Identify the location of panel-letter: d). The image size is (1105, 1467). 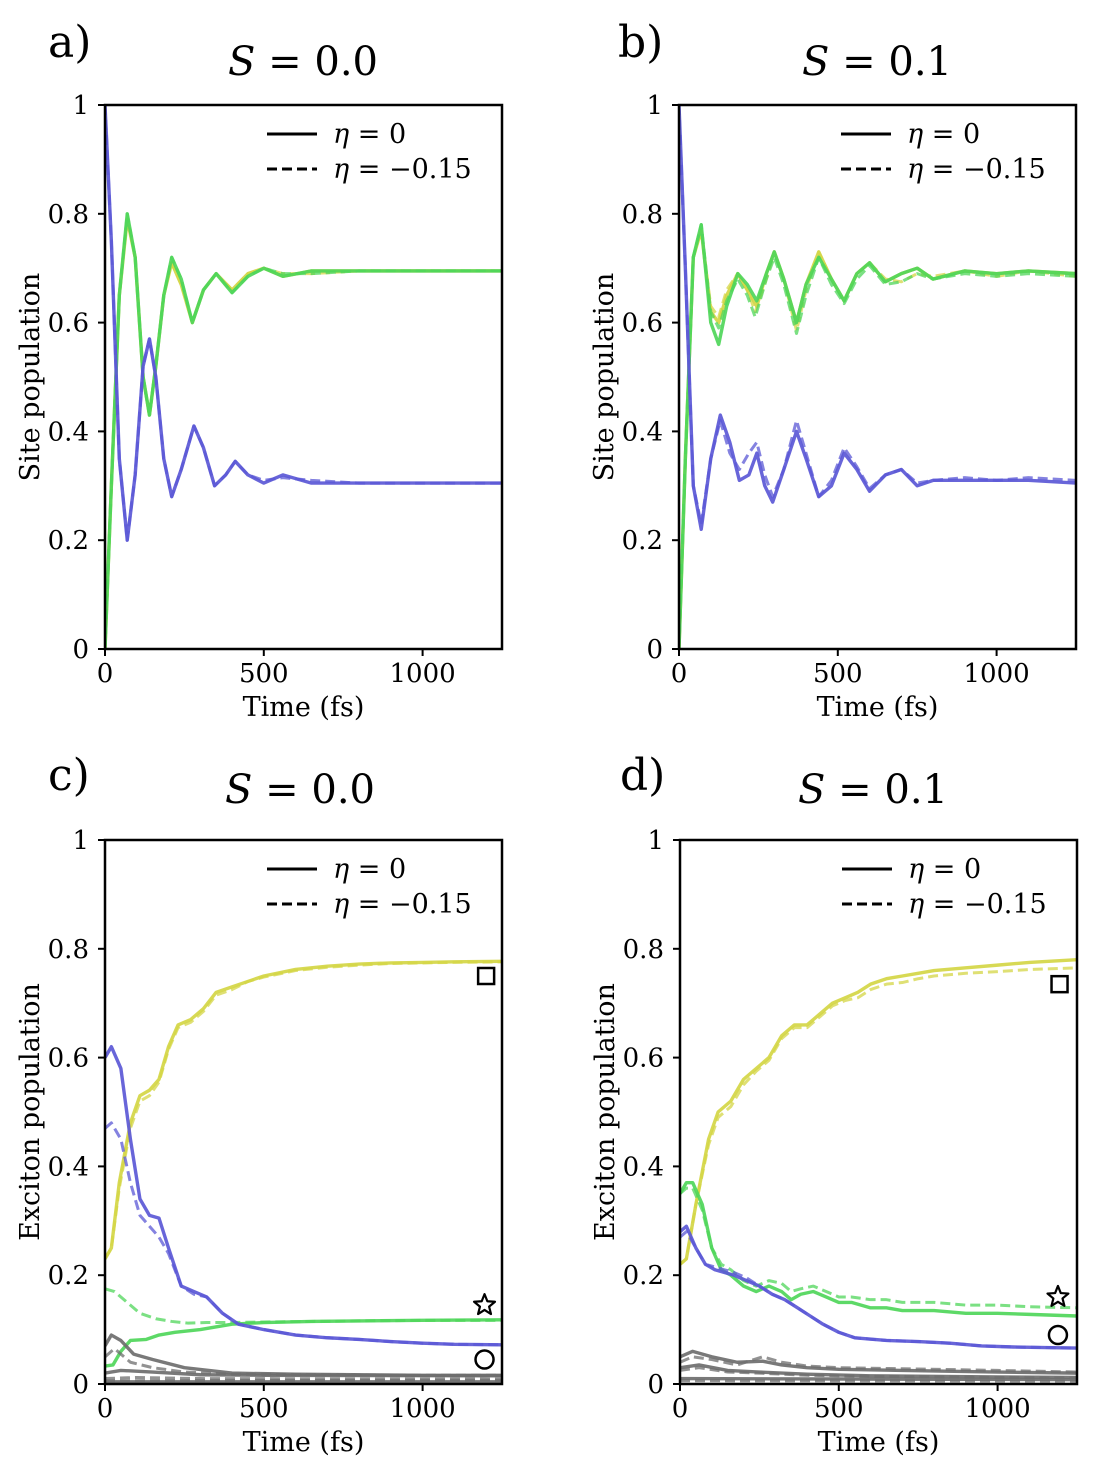
(642, 775).